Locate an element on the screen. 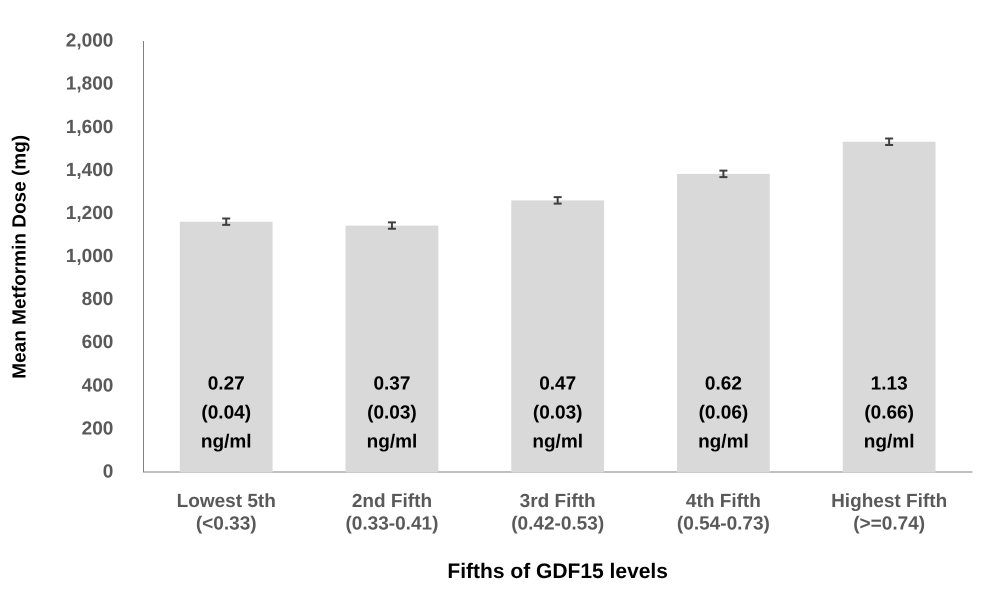 Image resolution: width=982 pixels, height=589 pixels. y-tick-label: 1,000 is located at coordinates (90, 257).